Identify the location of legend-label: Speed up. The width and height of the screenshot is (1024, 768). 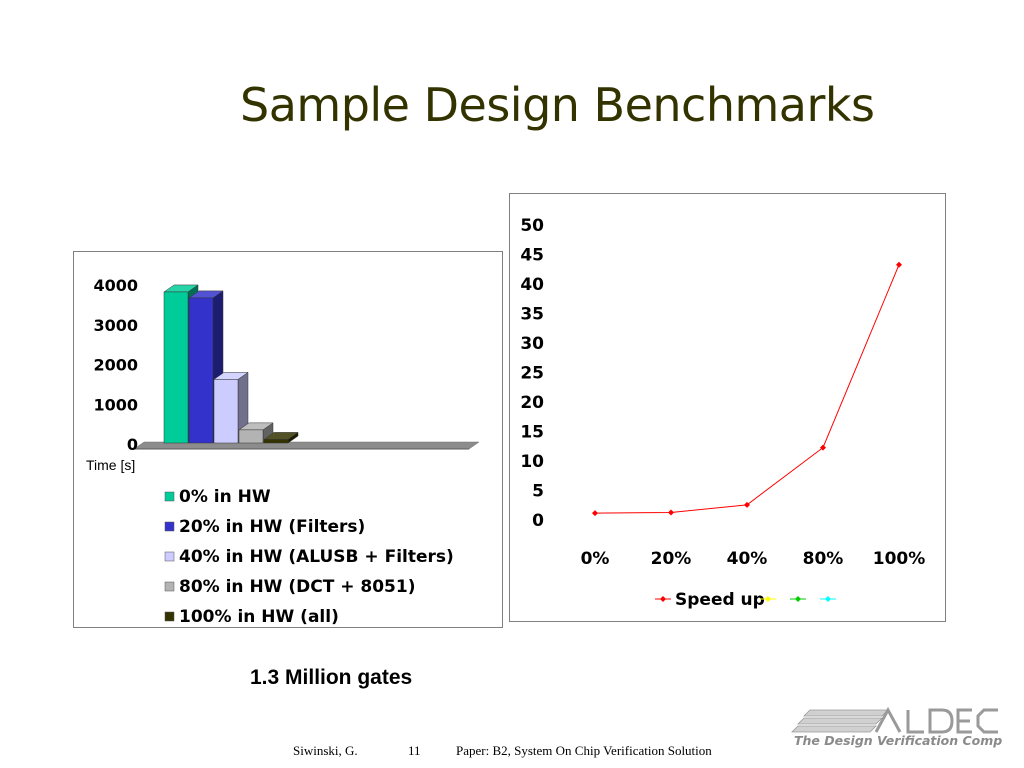
(720, 600).